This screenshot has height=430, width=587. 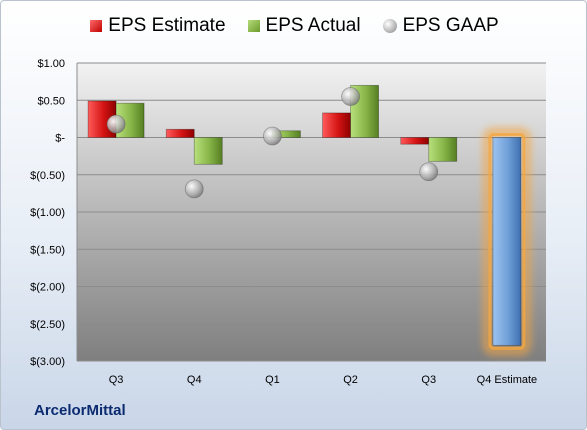 I want to click on x-tick-label: Q4, so click(x=194, y=380).